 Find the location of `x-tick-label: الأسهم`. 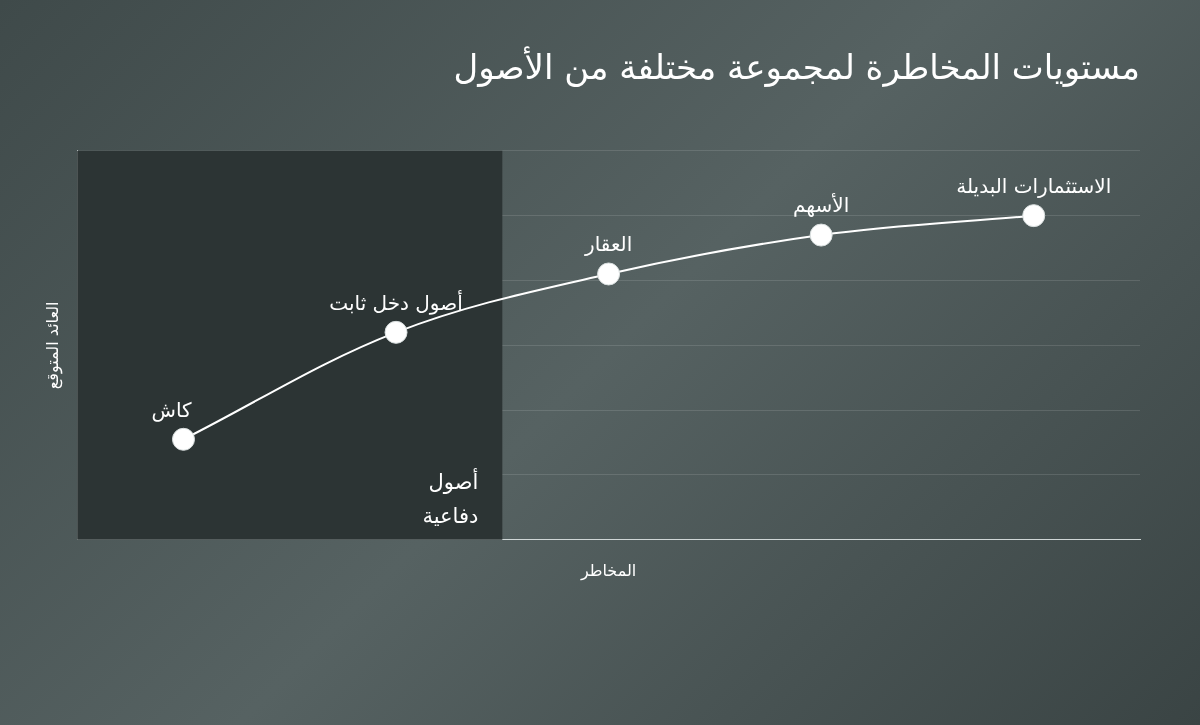

x-tick-label: الأسهم is located at coordinates (821, 205).